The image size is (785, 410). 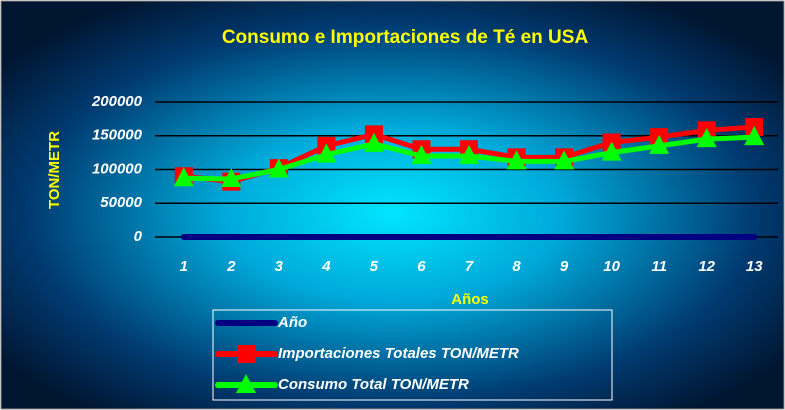 What do you see at coordinates (398, 353) in the screenshot?
I see `legend-label: Importaciones Totales TON/METR` at bounding box center [398, 353].